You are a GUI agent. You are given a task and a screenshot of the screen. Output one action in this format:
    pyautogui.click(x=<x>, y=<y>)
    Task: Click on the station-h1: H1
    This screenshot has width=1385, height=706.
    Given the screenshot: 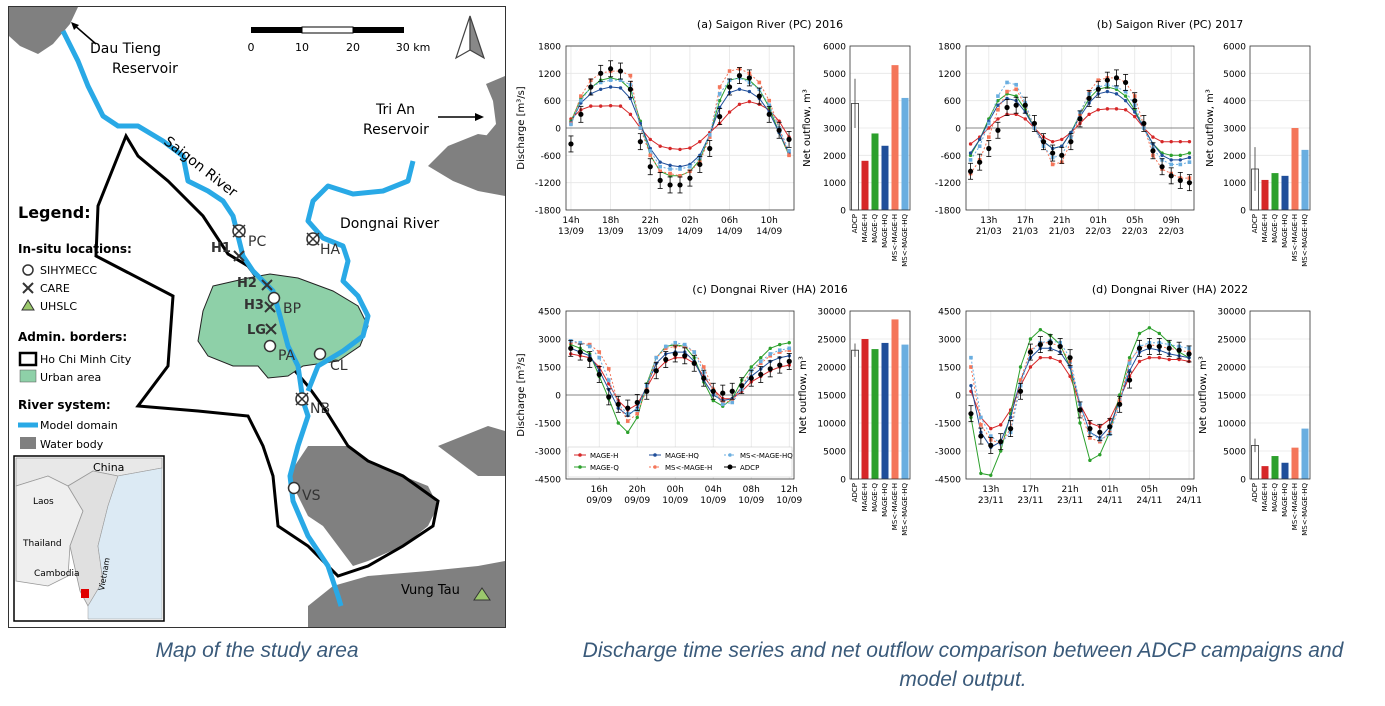 What is the action you would take?
    pyautogui.click(x=228, y=251)
    